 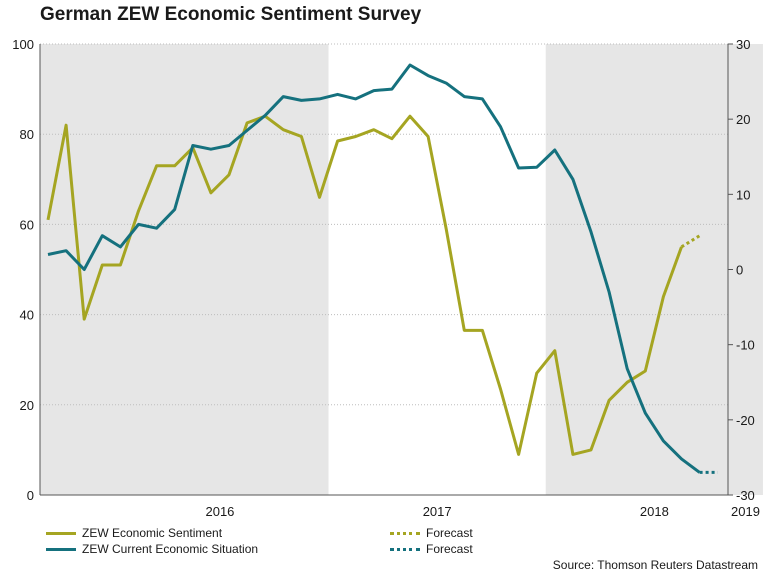 I want to click on left-tick-label: 80, so click(x=27, y=134).